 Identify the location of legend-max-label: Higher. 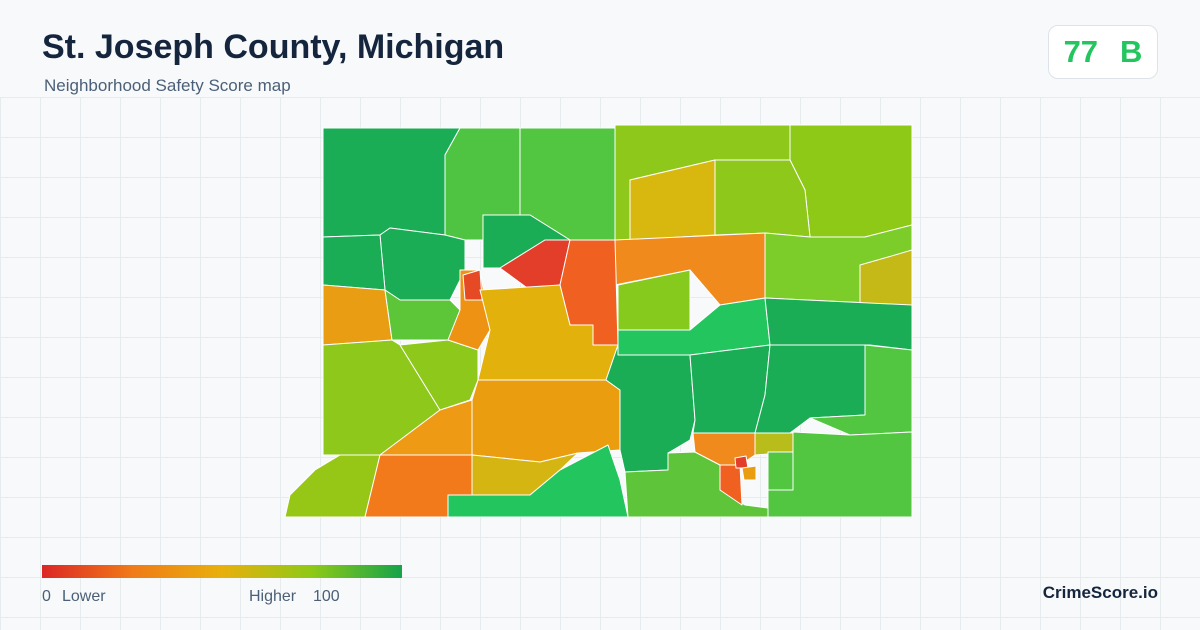
(273, 596).